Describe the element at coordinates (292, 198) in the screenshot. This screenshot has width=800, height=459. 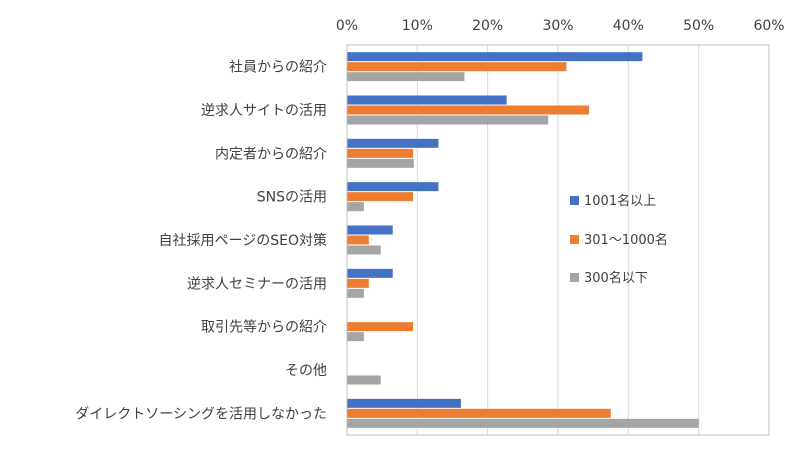
I see `category-label: SNSの活用` at that location.